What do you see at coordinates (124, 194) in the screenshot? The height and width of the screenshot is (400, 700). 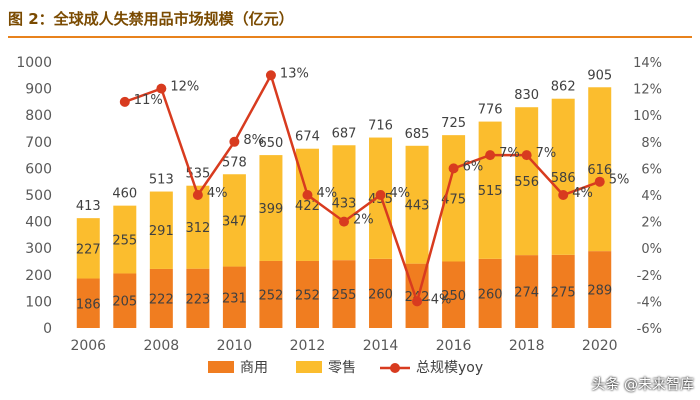 I see `total-value-label: 460` at bounding box center [124, 194].